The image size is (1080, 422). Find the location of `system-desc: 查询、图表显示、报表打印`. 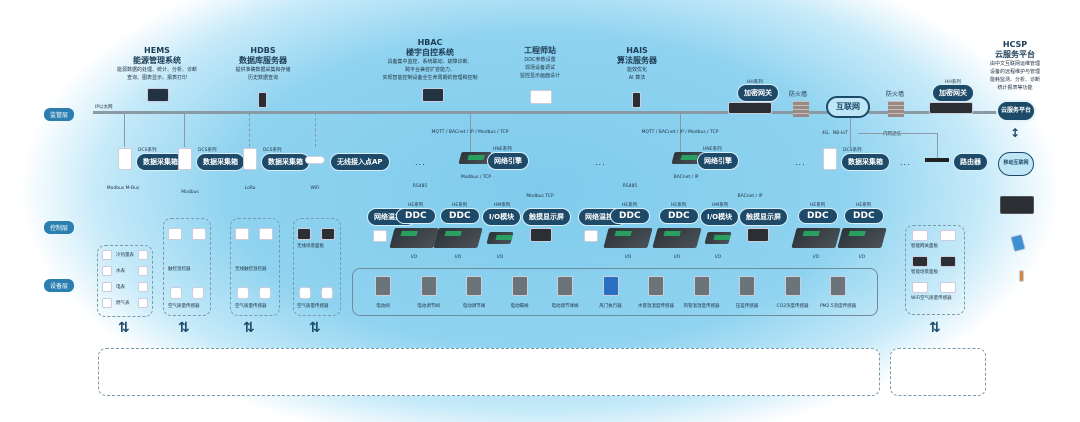

system-desc: 查询、图表显示、报表打印 is located at coordinates (157, 78).